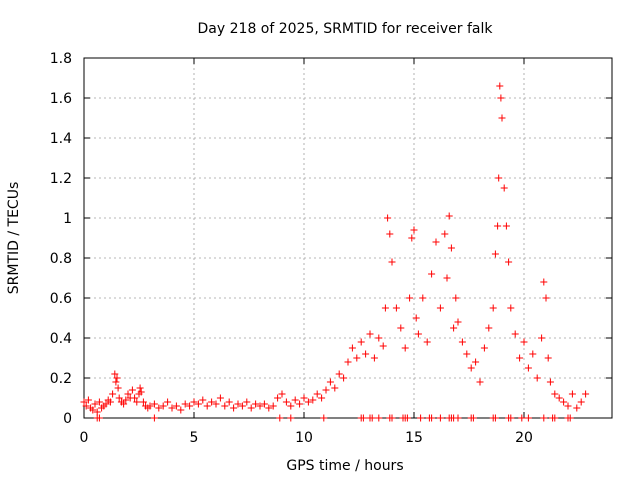  I want to click on y-tick-label: 0, so click(67, 419).